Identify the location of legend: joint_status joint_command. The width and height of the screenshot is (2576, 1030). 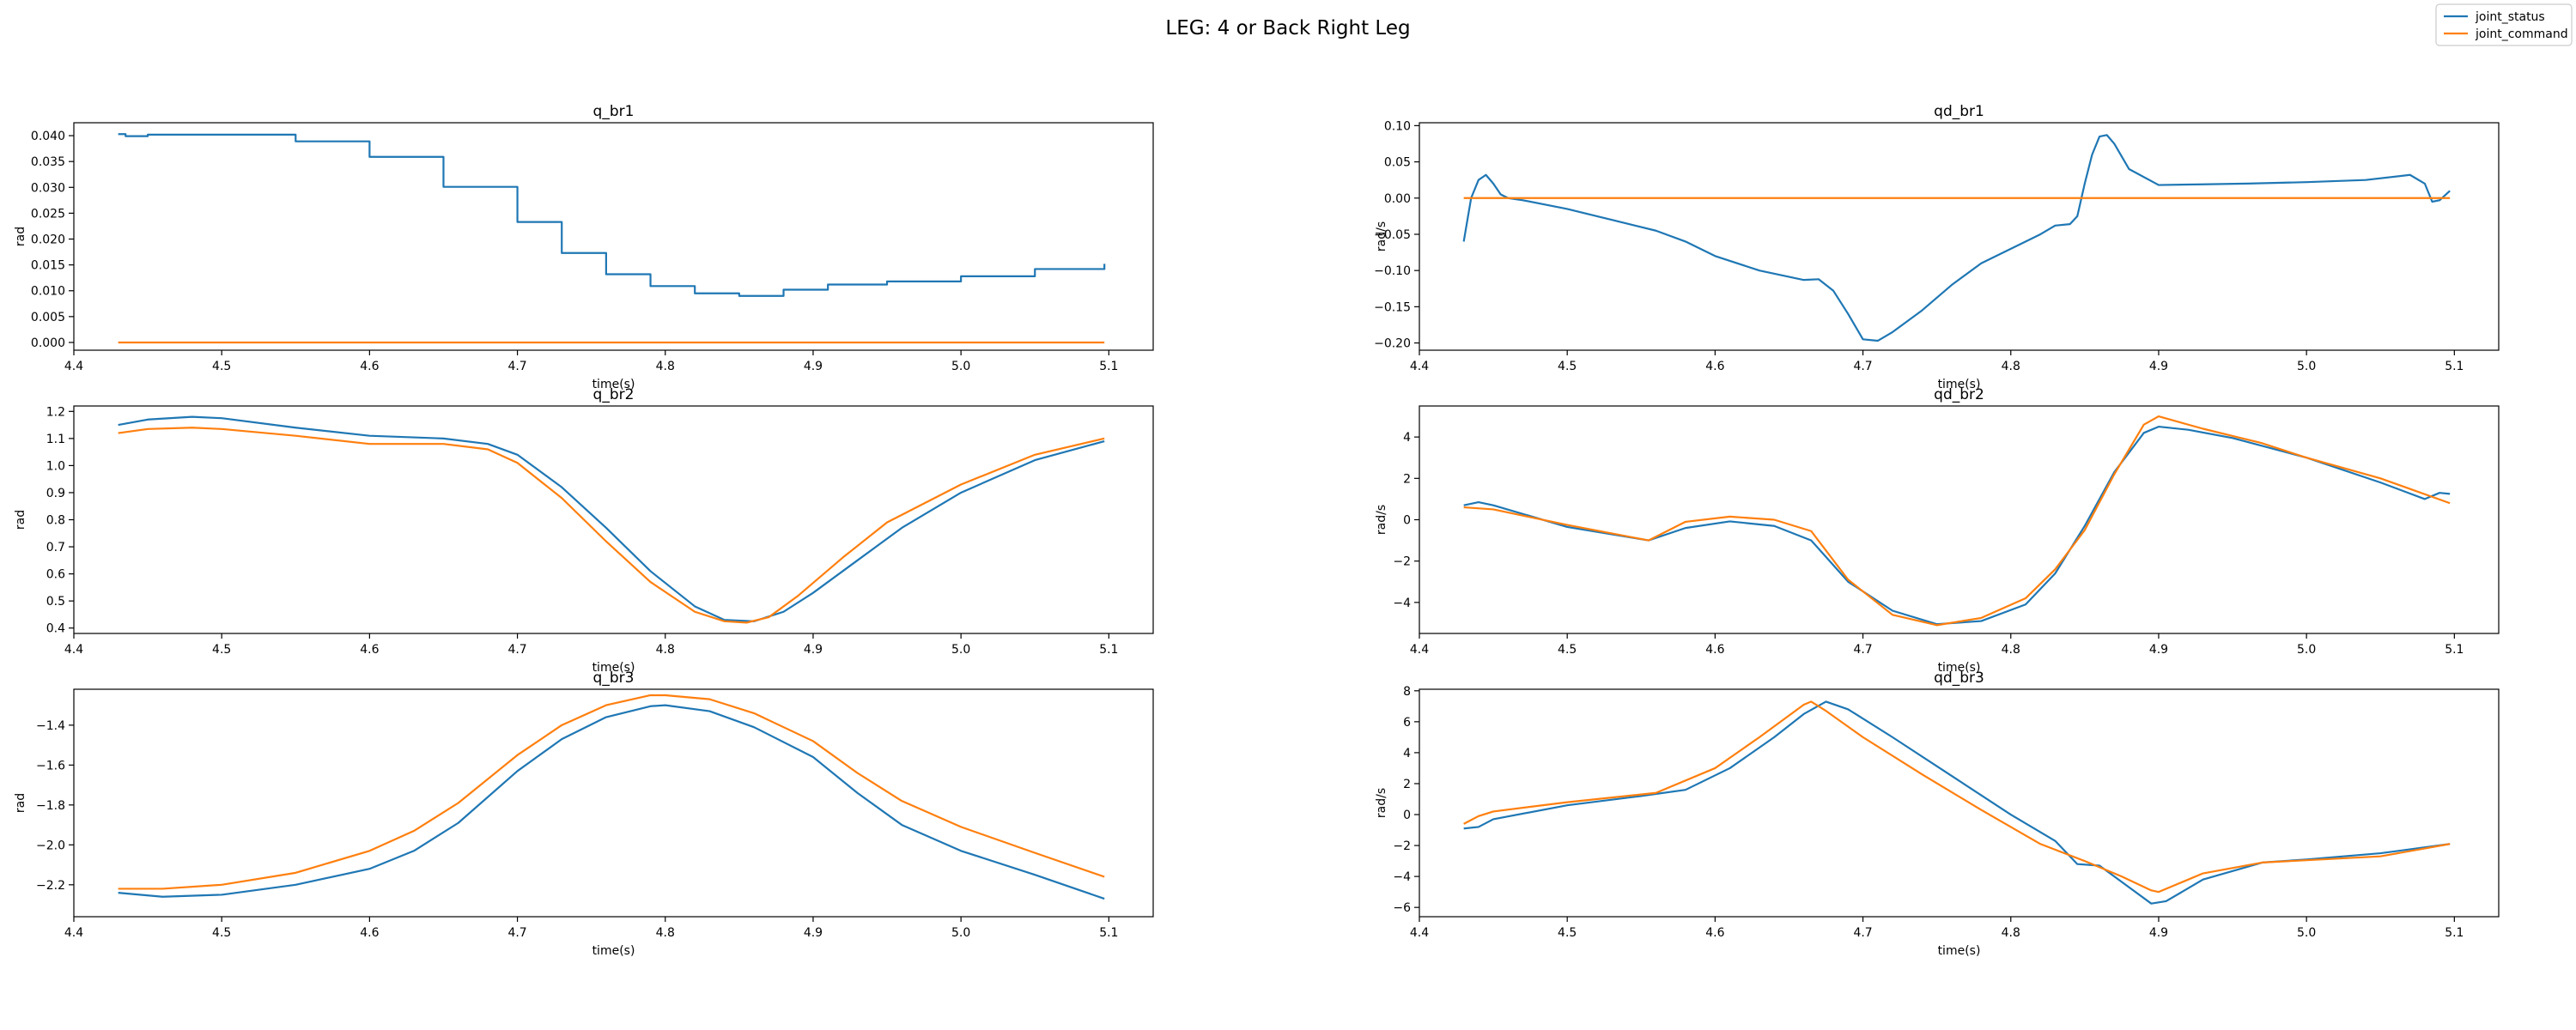
(2504, 24).